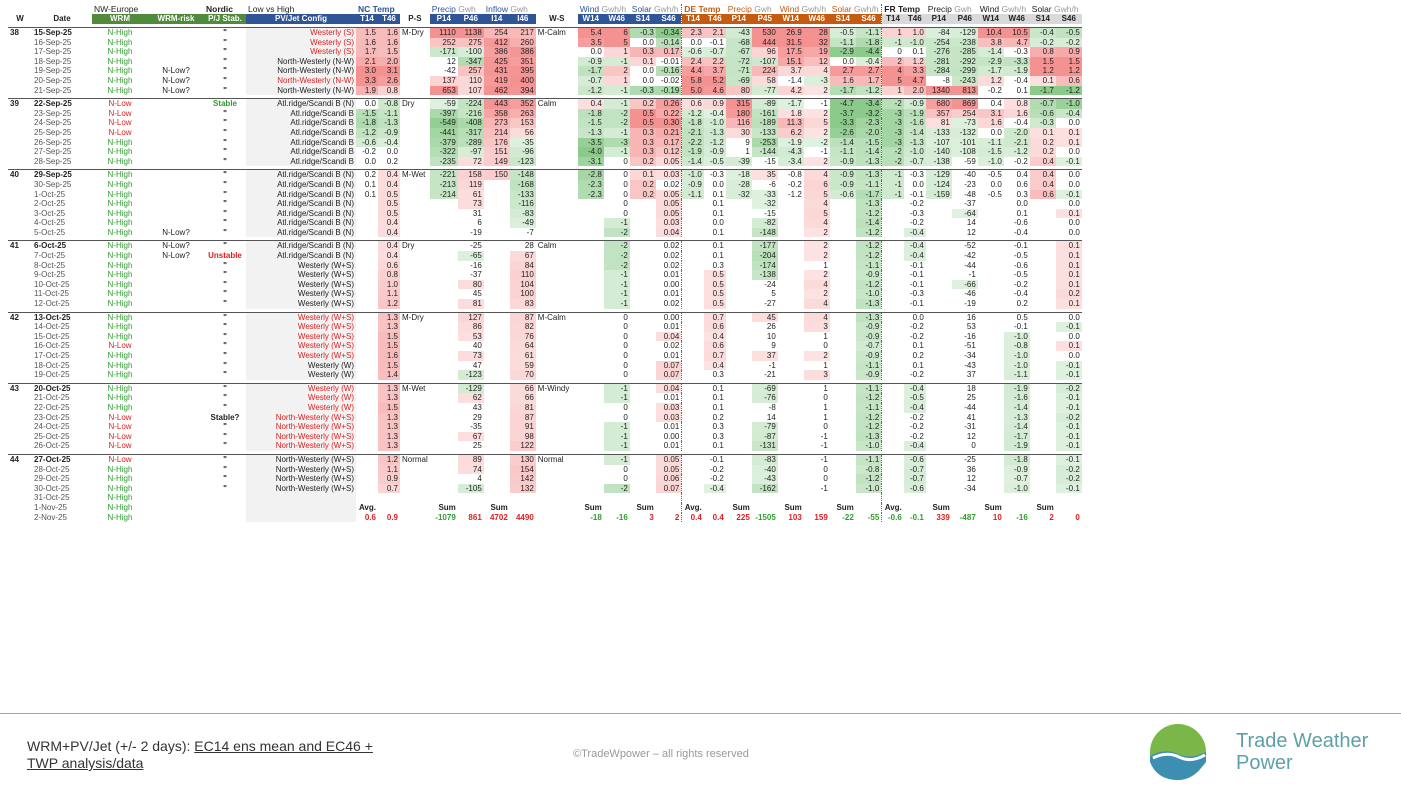 This screenshot has height=788, width=1401. Describe the element at coordinates (970, 346) in the screenshot. I see `value-cell: -51` at that location.